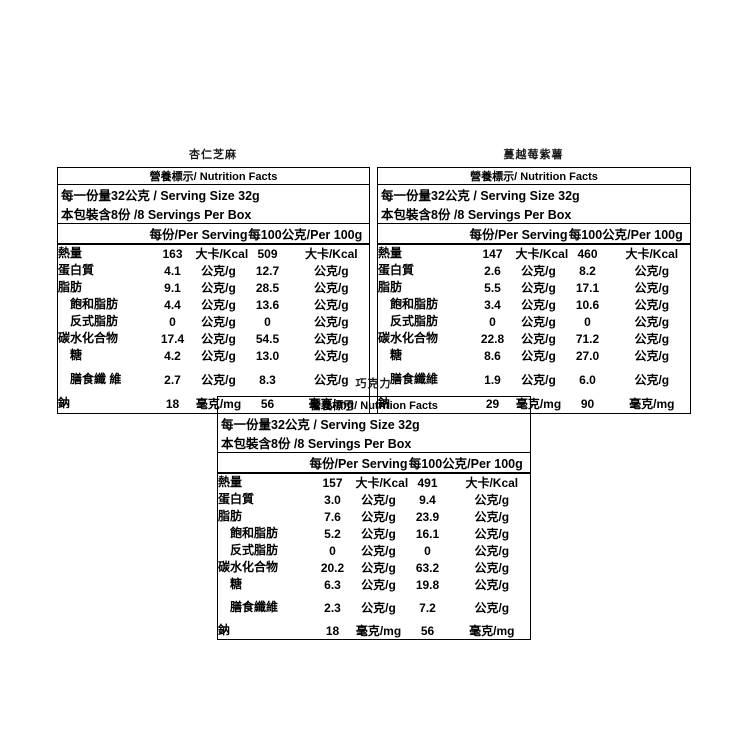 The image size is (740, 740). I want to click on value-per-serving: 3.4, so click(492, 304).